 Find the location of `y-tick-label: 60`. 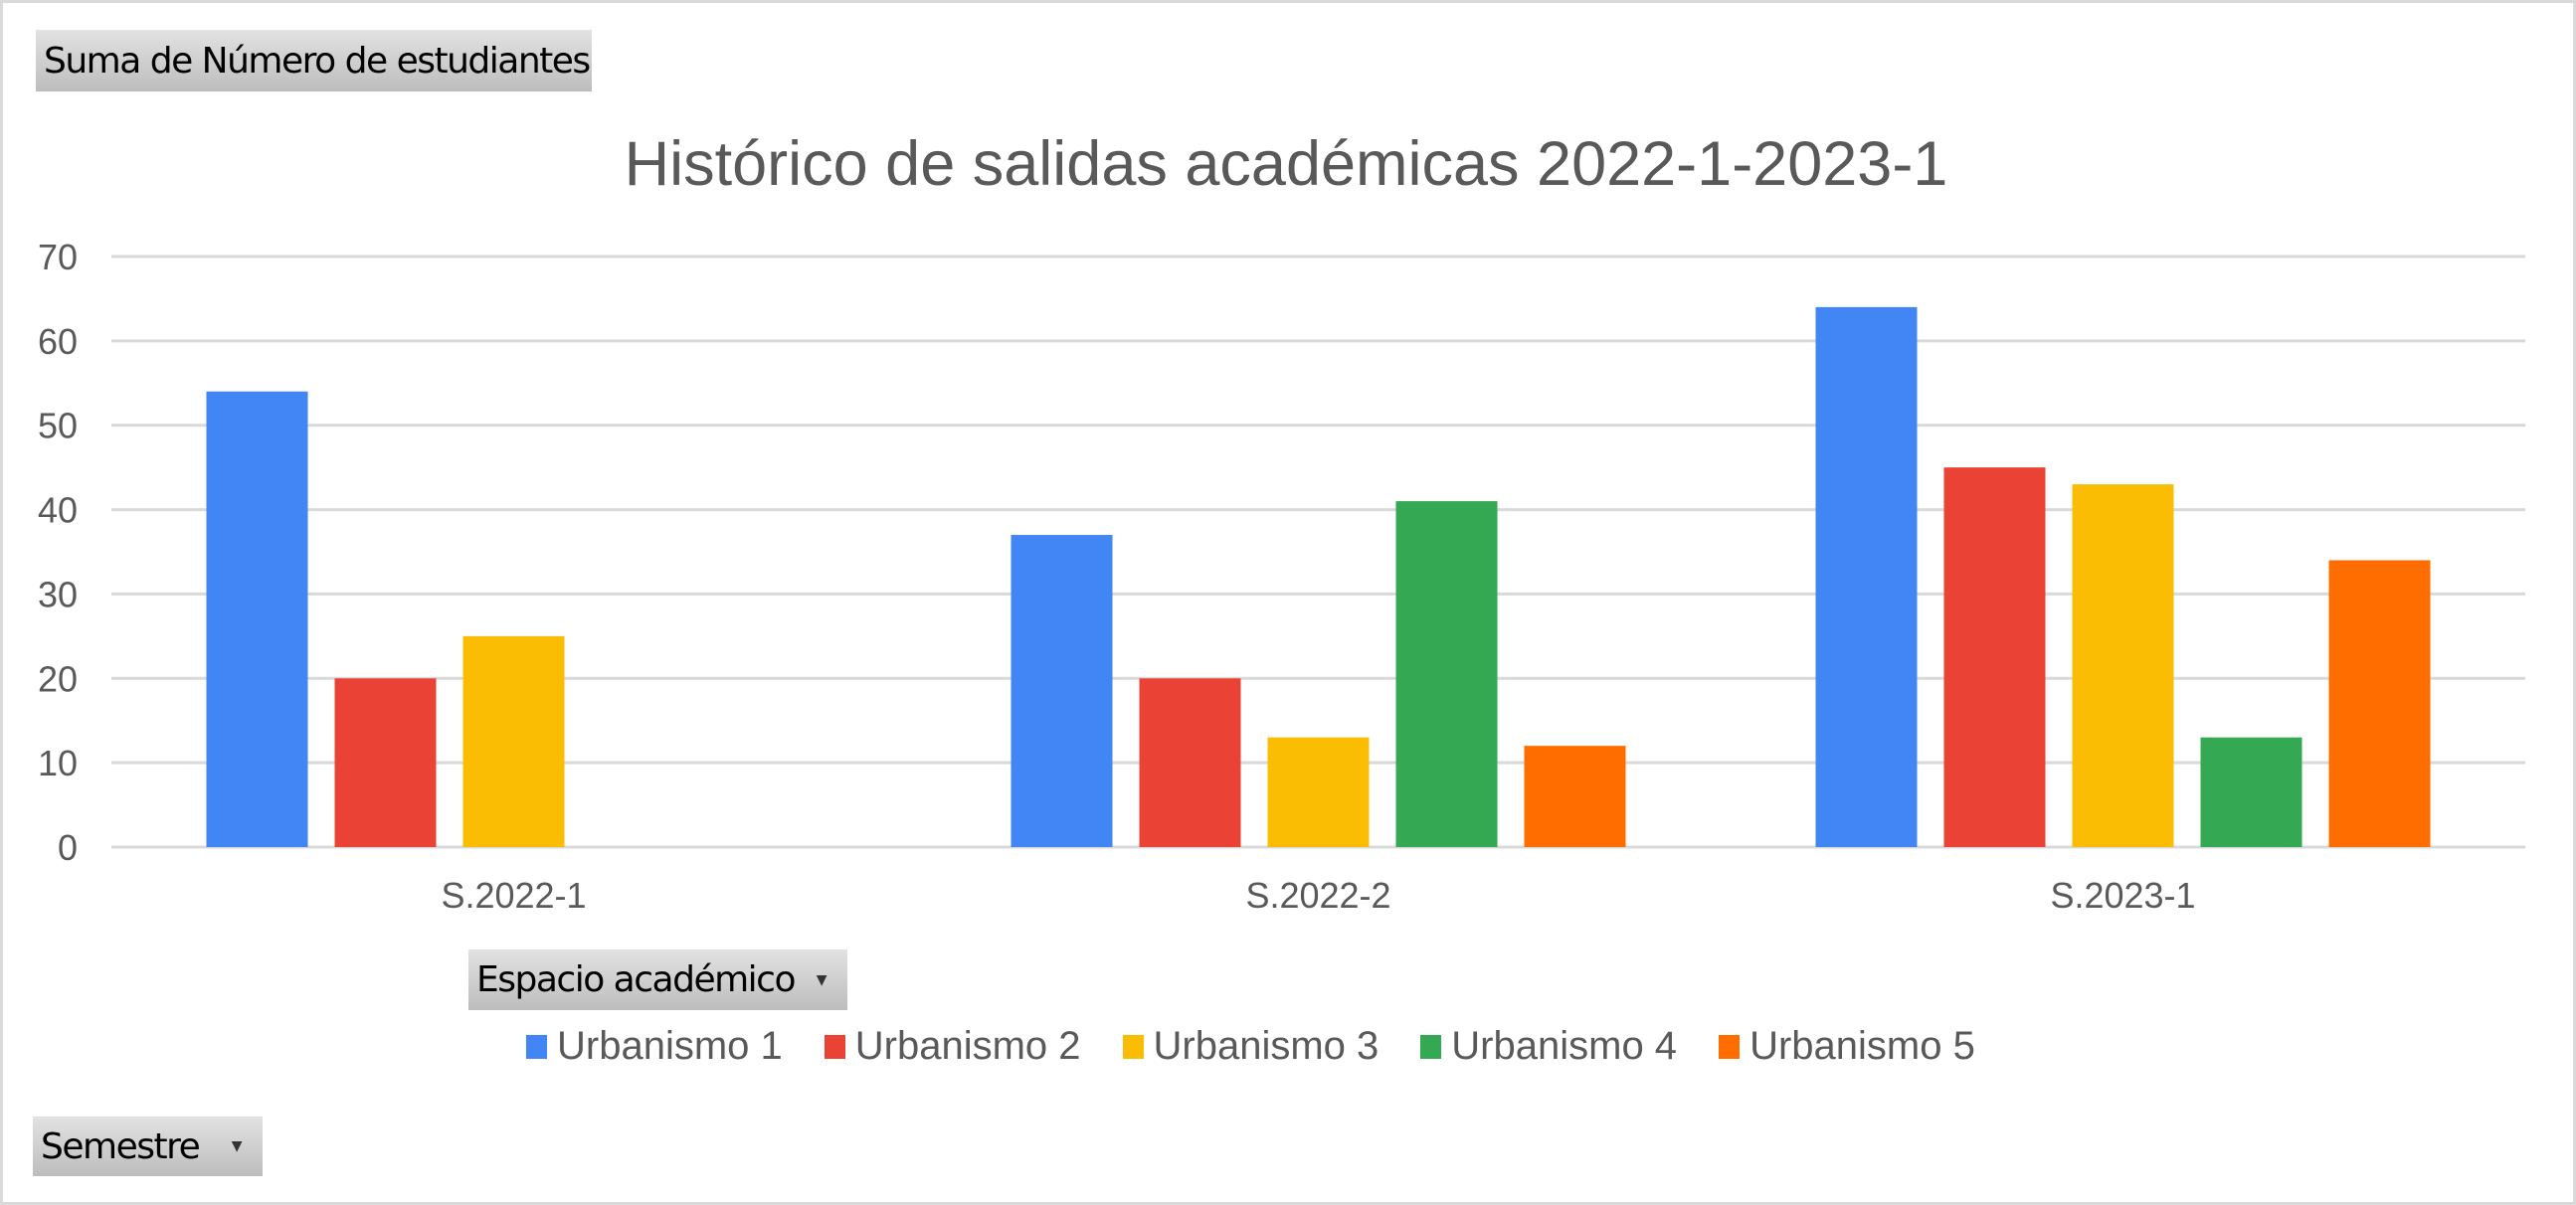

y-tick-label: 60 is located at coordinates (58, 341).